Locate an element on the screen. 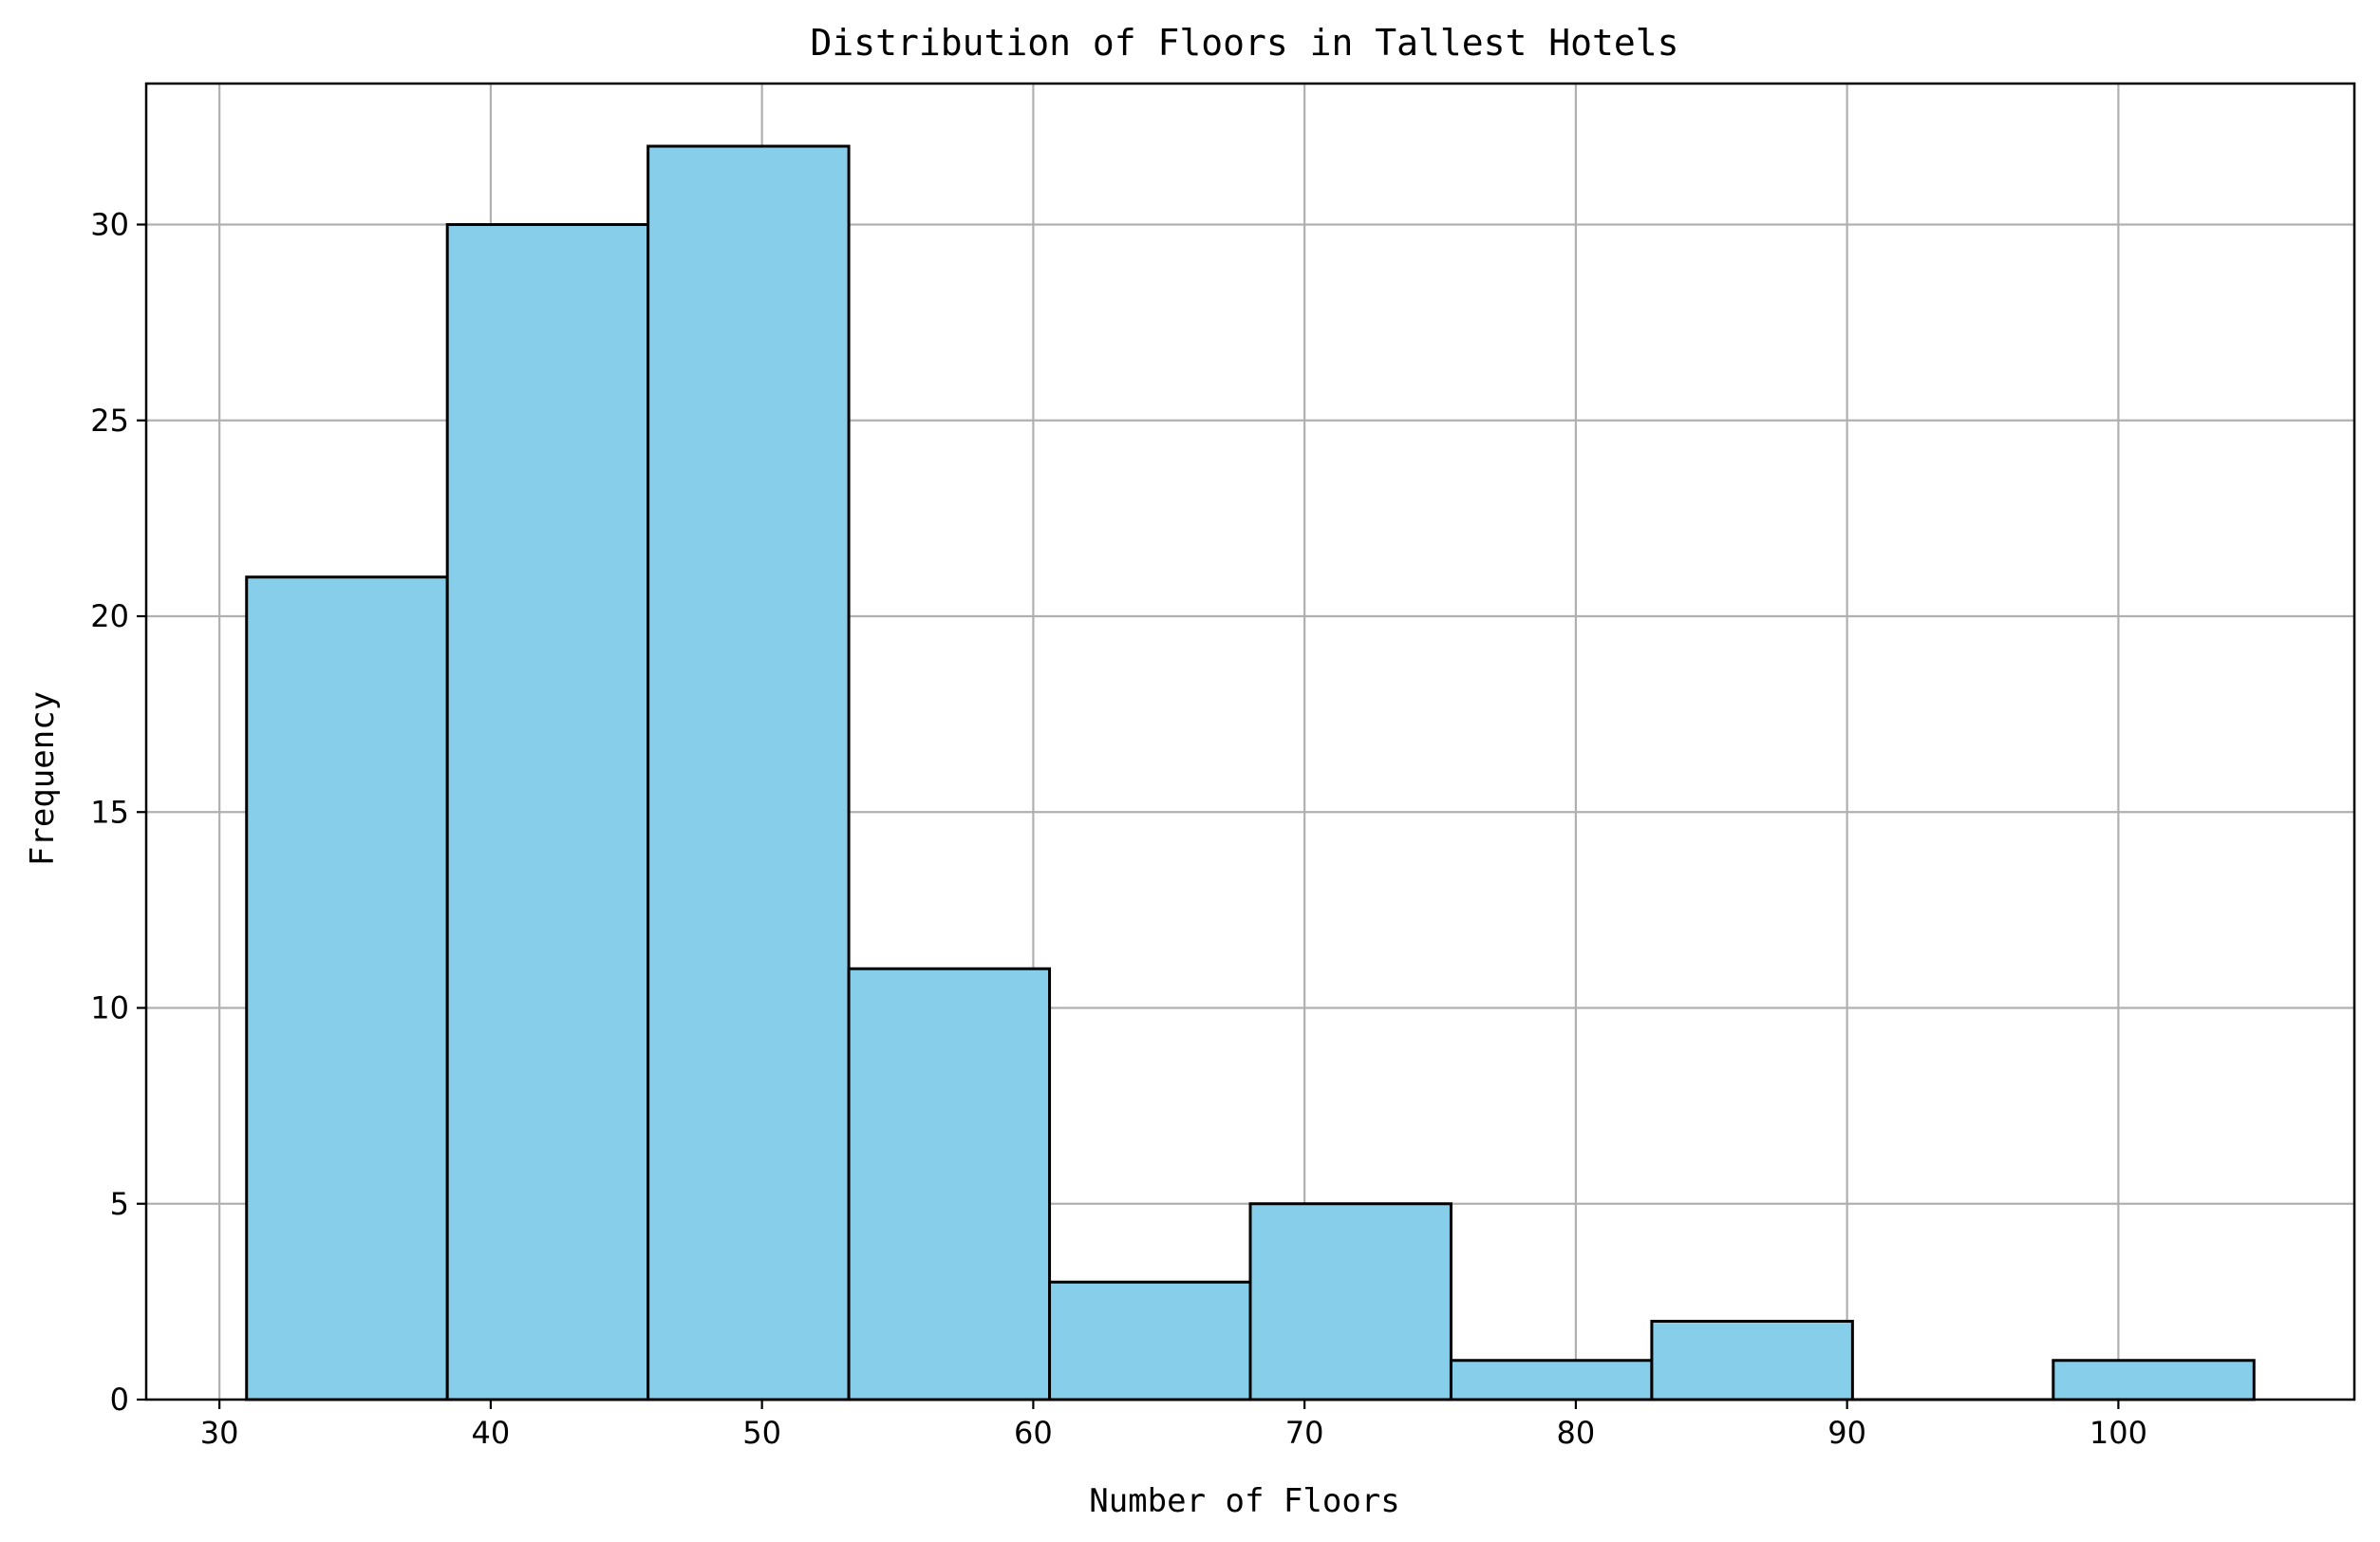 This screenshot has width=2380, height=1542. x-tick-label: 40 is located at coordinates (491, 1433).